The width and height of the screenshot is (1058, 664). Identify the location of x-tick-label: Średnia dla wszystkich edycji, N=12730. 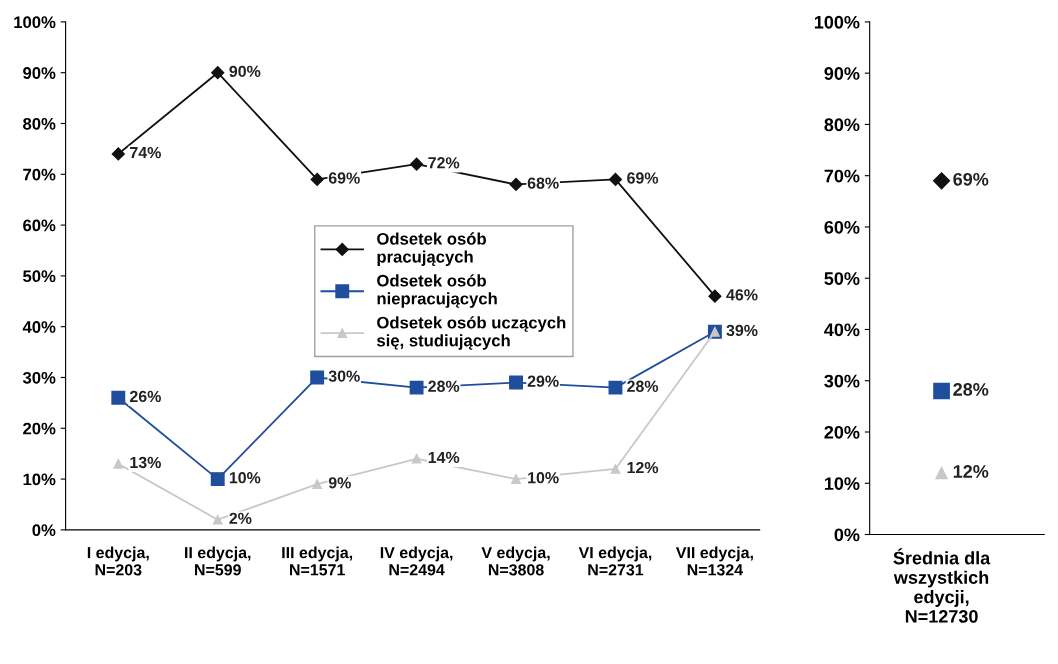
(942, 585).